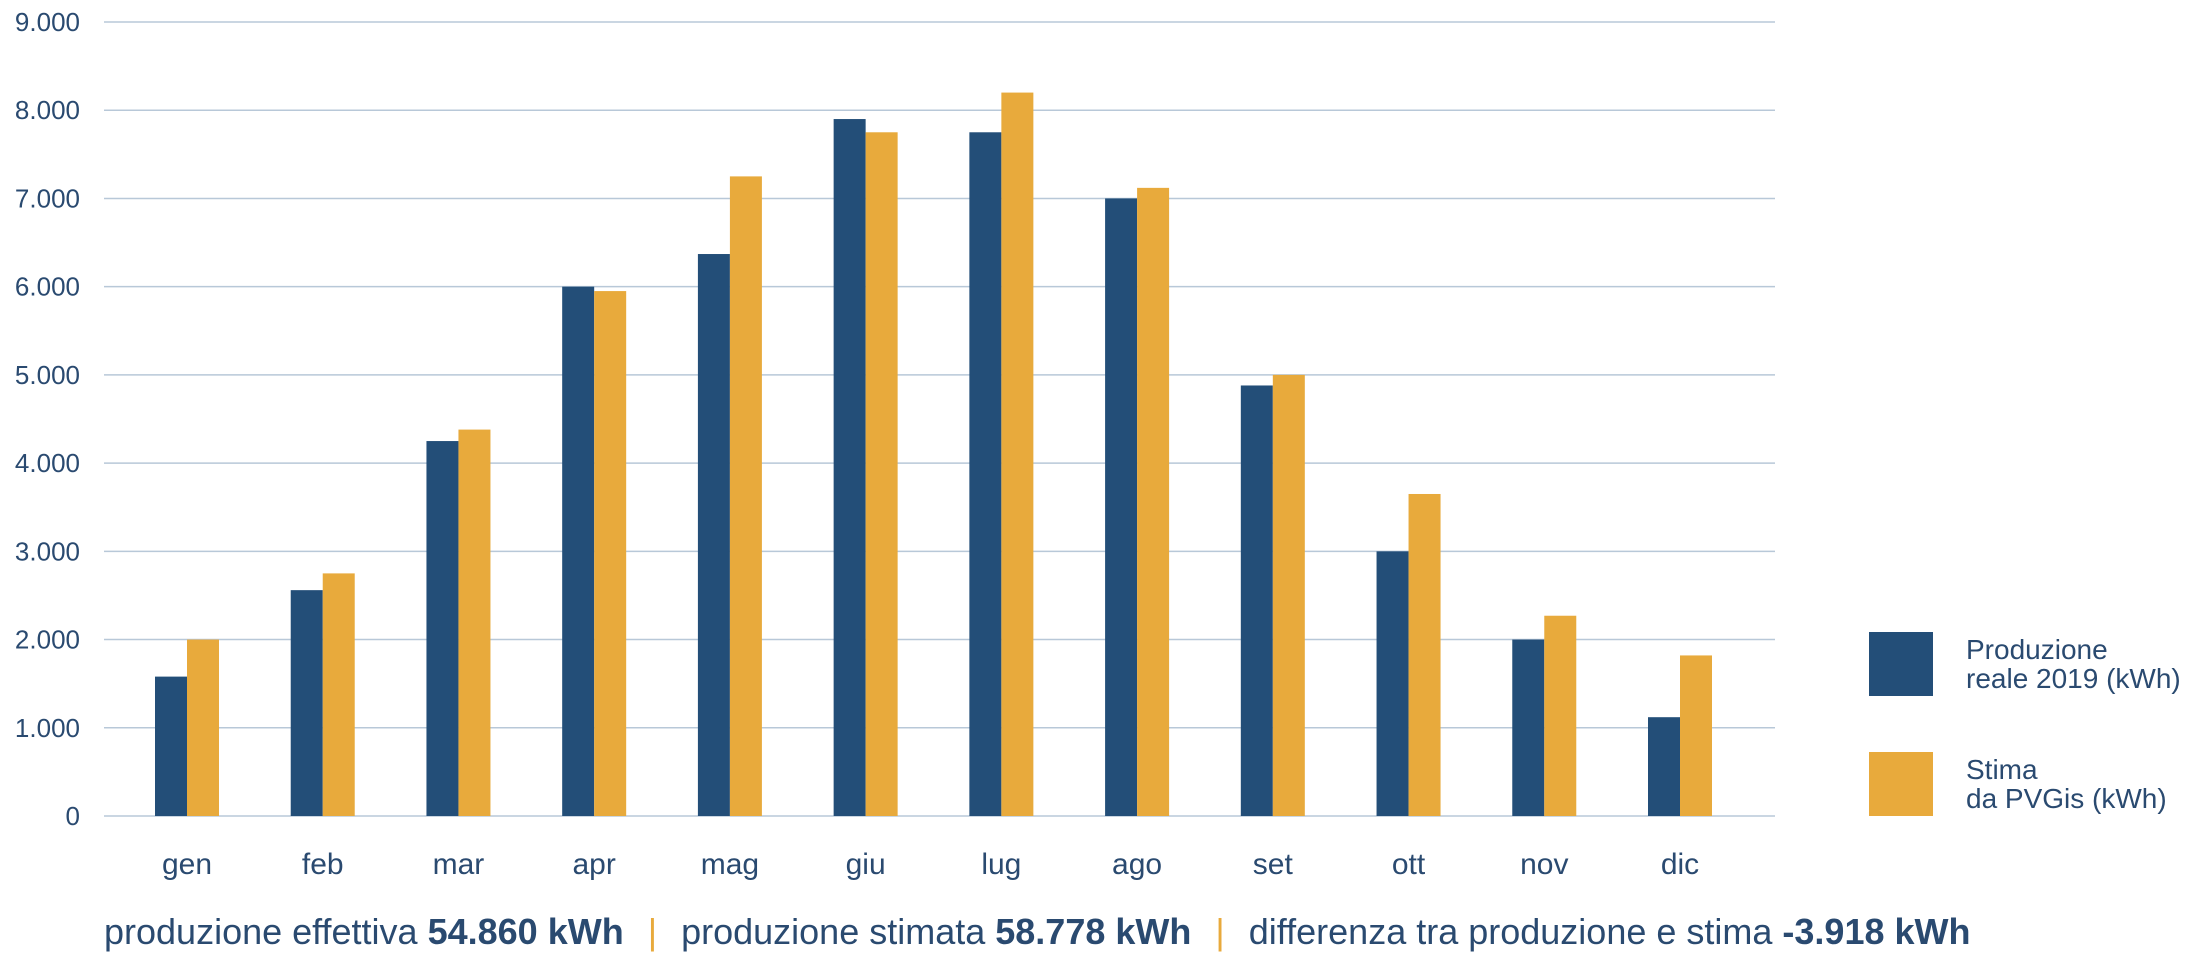 The width and height of the screenshot is (2203, 956). I want to click on x-tick-label: ott, so click(1409, 864).